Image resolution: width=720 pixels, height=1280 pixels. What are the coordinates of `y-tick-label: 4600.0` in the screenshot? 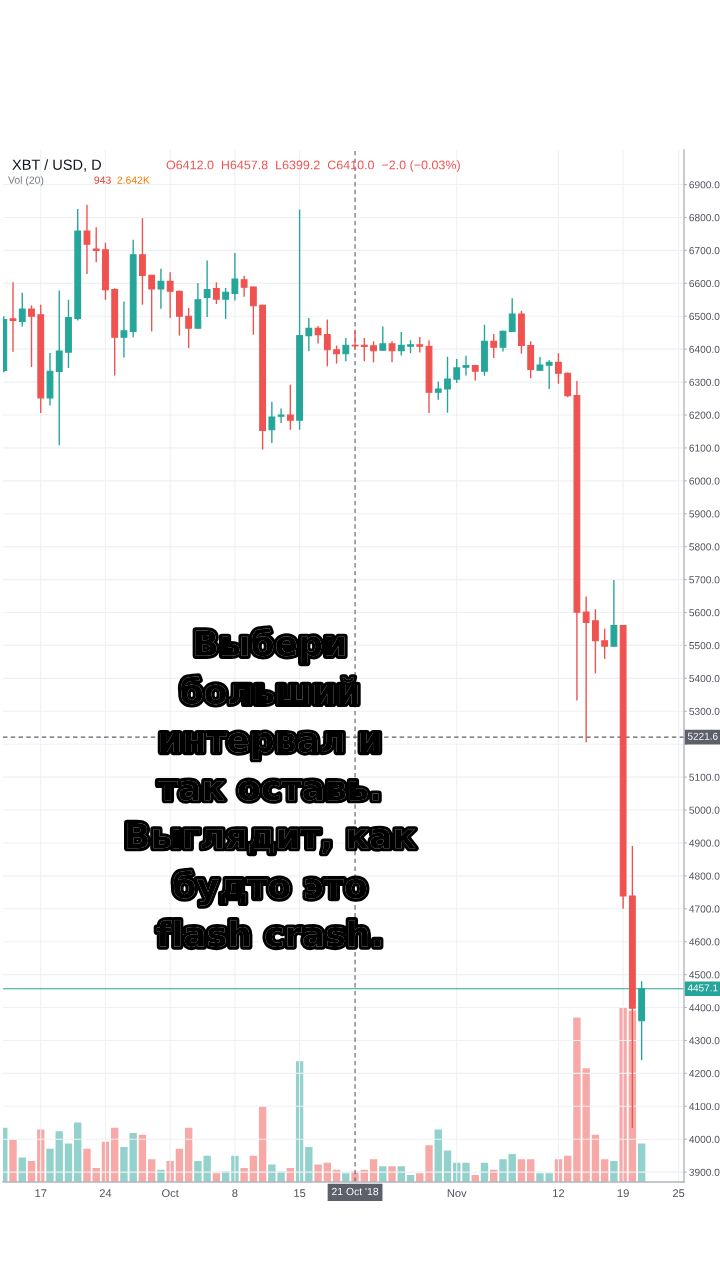 It's located at (704, 942).